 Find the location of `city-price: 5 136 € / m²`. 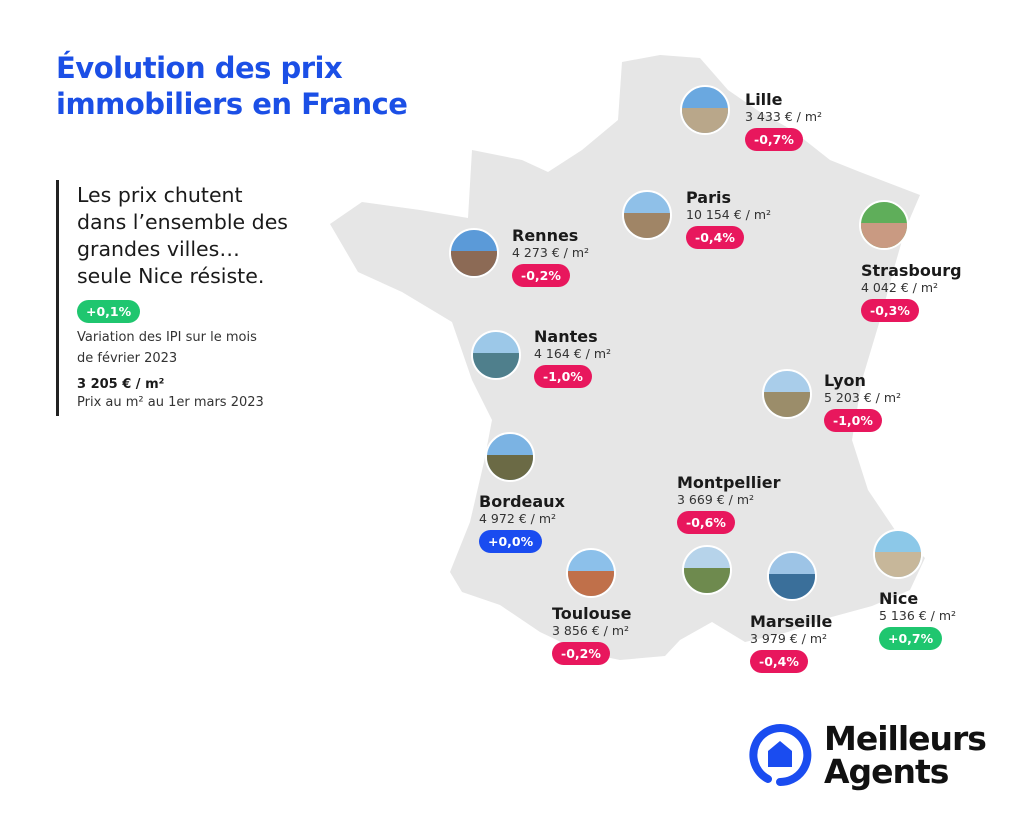

city-price: 5 136 € / m² is located at coordinates (918, 615).